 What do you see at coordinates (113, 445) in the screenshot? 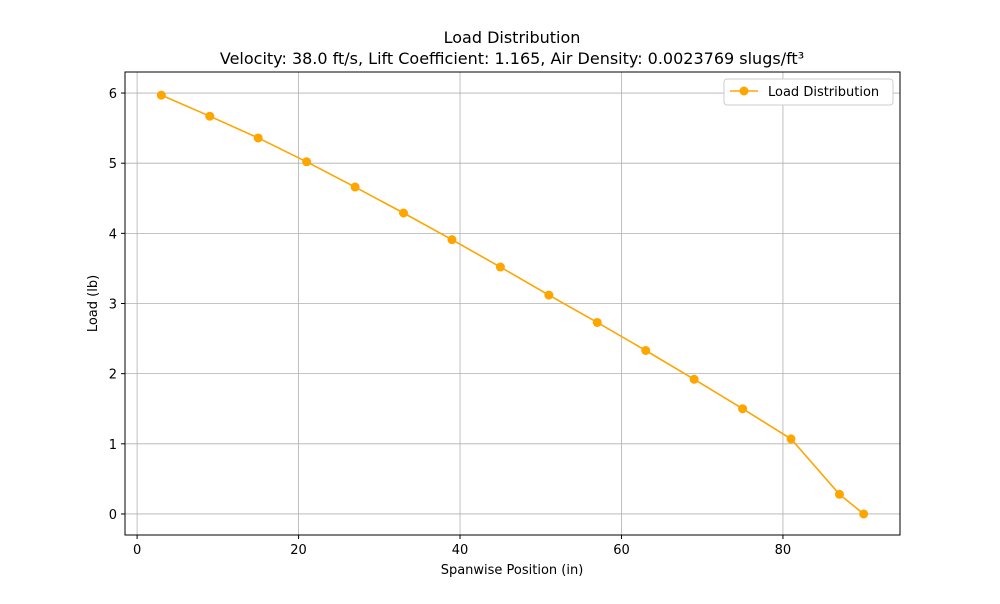
I see `y-tick-label: 1` at bounding box center [113, 445].